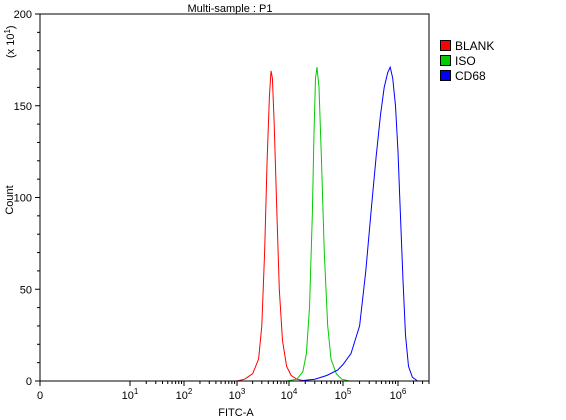 The image size is (566, 420). I want to click on y-multiplier-label: (x 101), so click(10, 41).